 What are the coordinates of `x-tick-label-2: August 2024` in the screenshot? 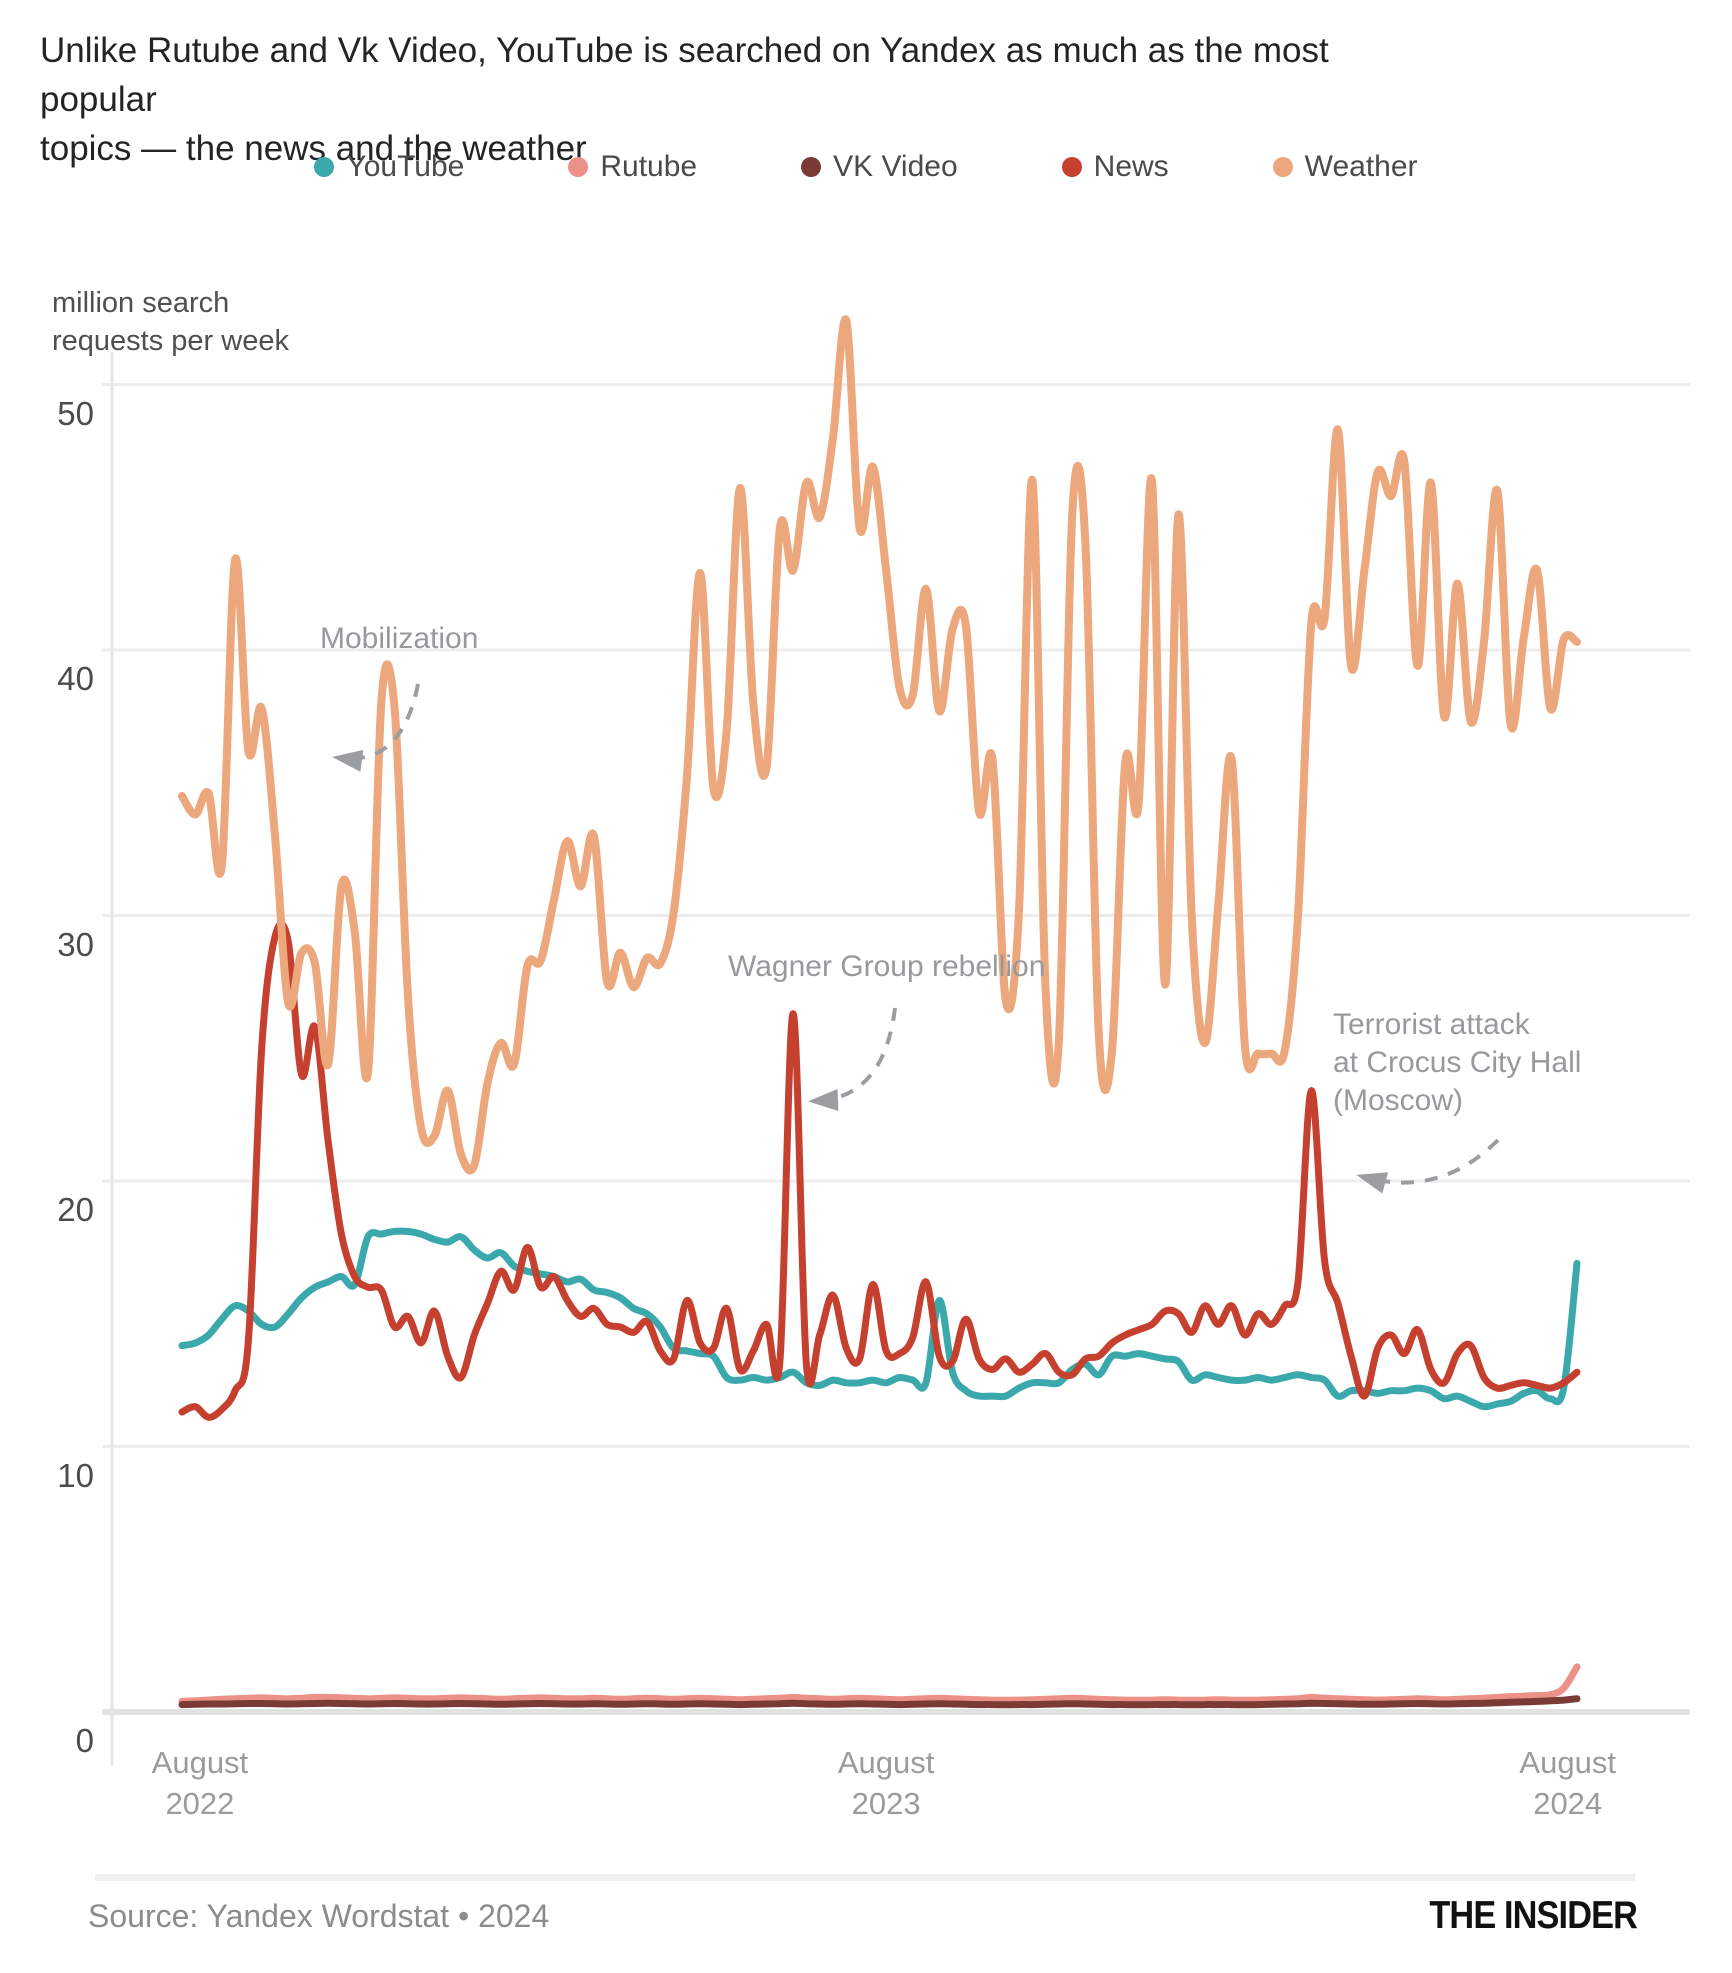 It's located at (1567, 1783).